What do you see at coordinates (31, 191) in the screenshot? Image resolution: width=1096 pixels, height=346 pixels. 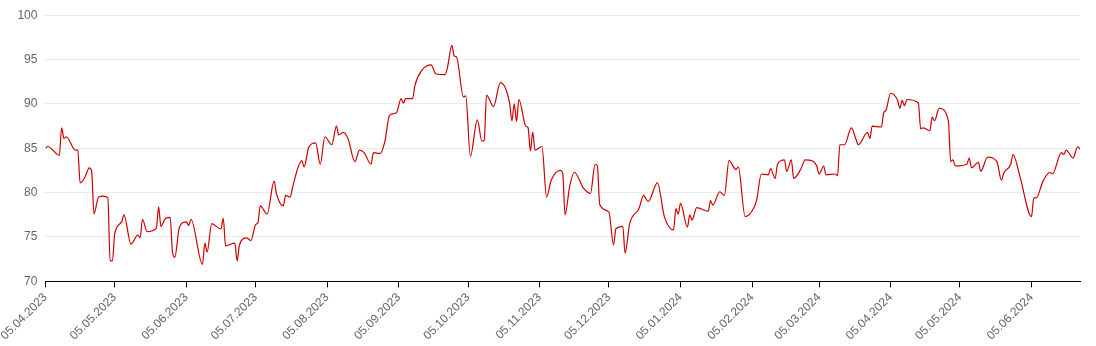 I see `y-tick-label: 80` at bounding box center [31, 191].